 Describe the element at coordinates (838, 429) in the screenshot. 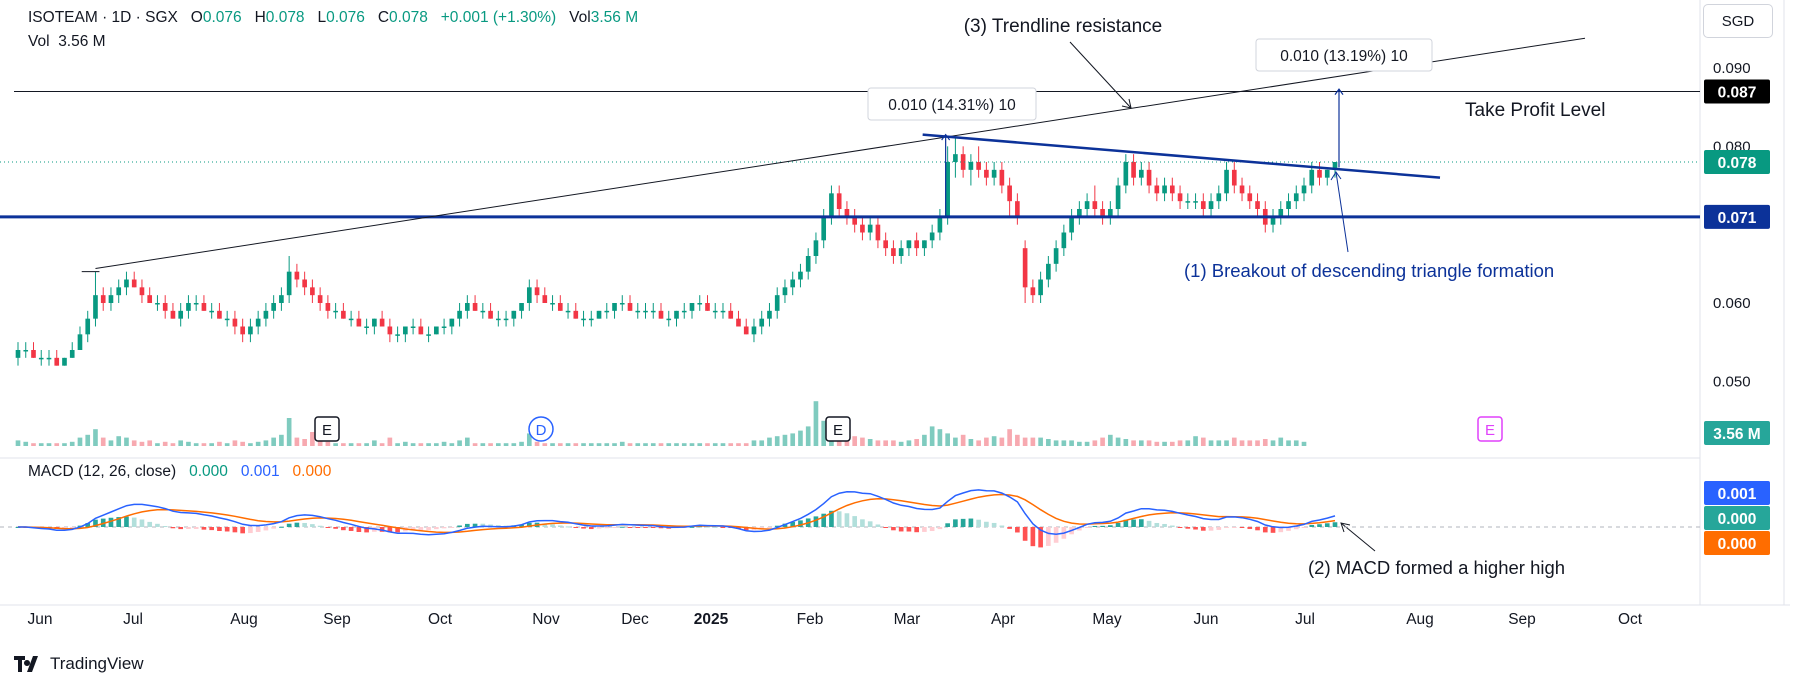

I see `earnings-marker-feb: E` at that location.